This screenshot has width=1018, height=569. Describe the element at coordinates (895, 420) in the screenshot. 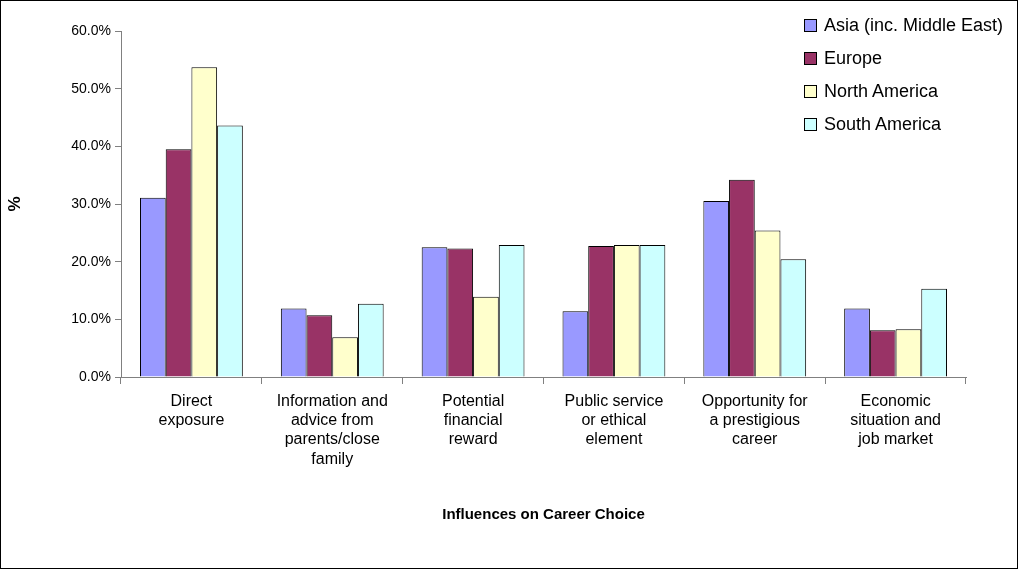

I see `x-tick-label: Economic situation and job market` at that location.